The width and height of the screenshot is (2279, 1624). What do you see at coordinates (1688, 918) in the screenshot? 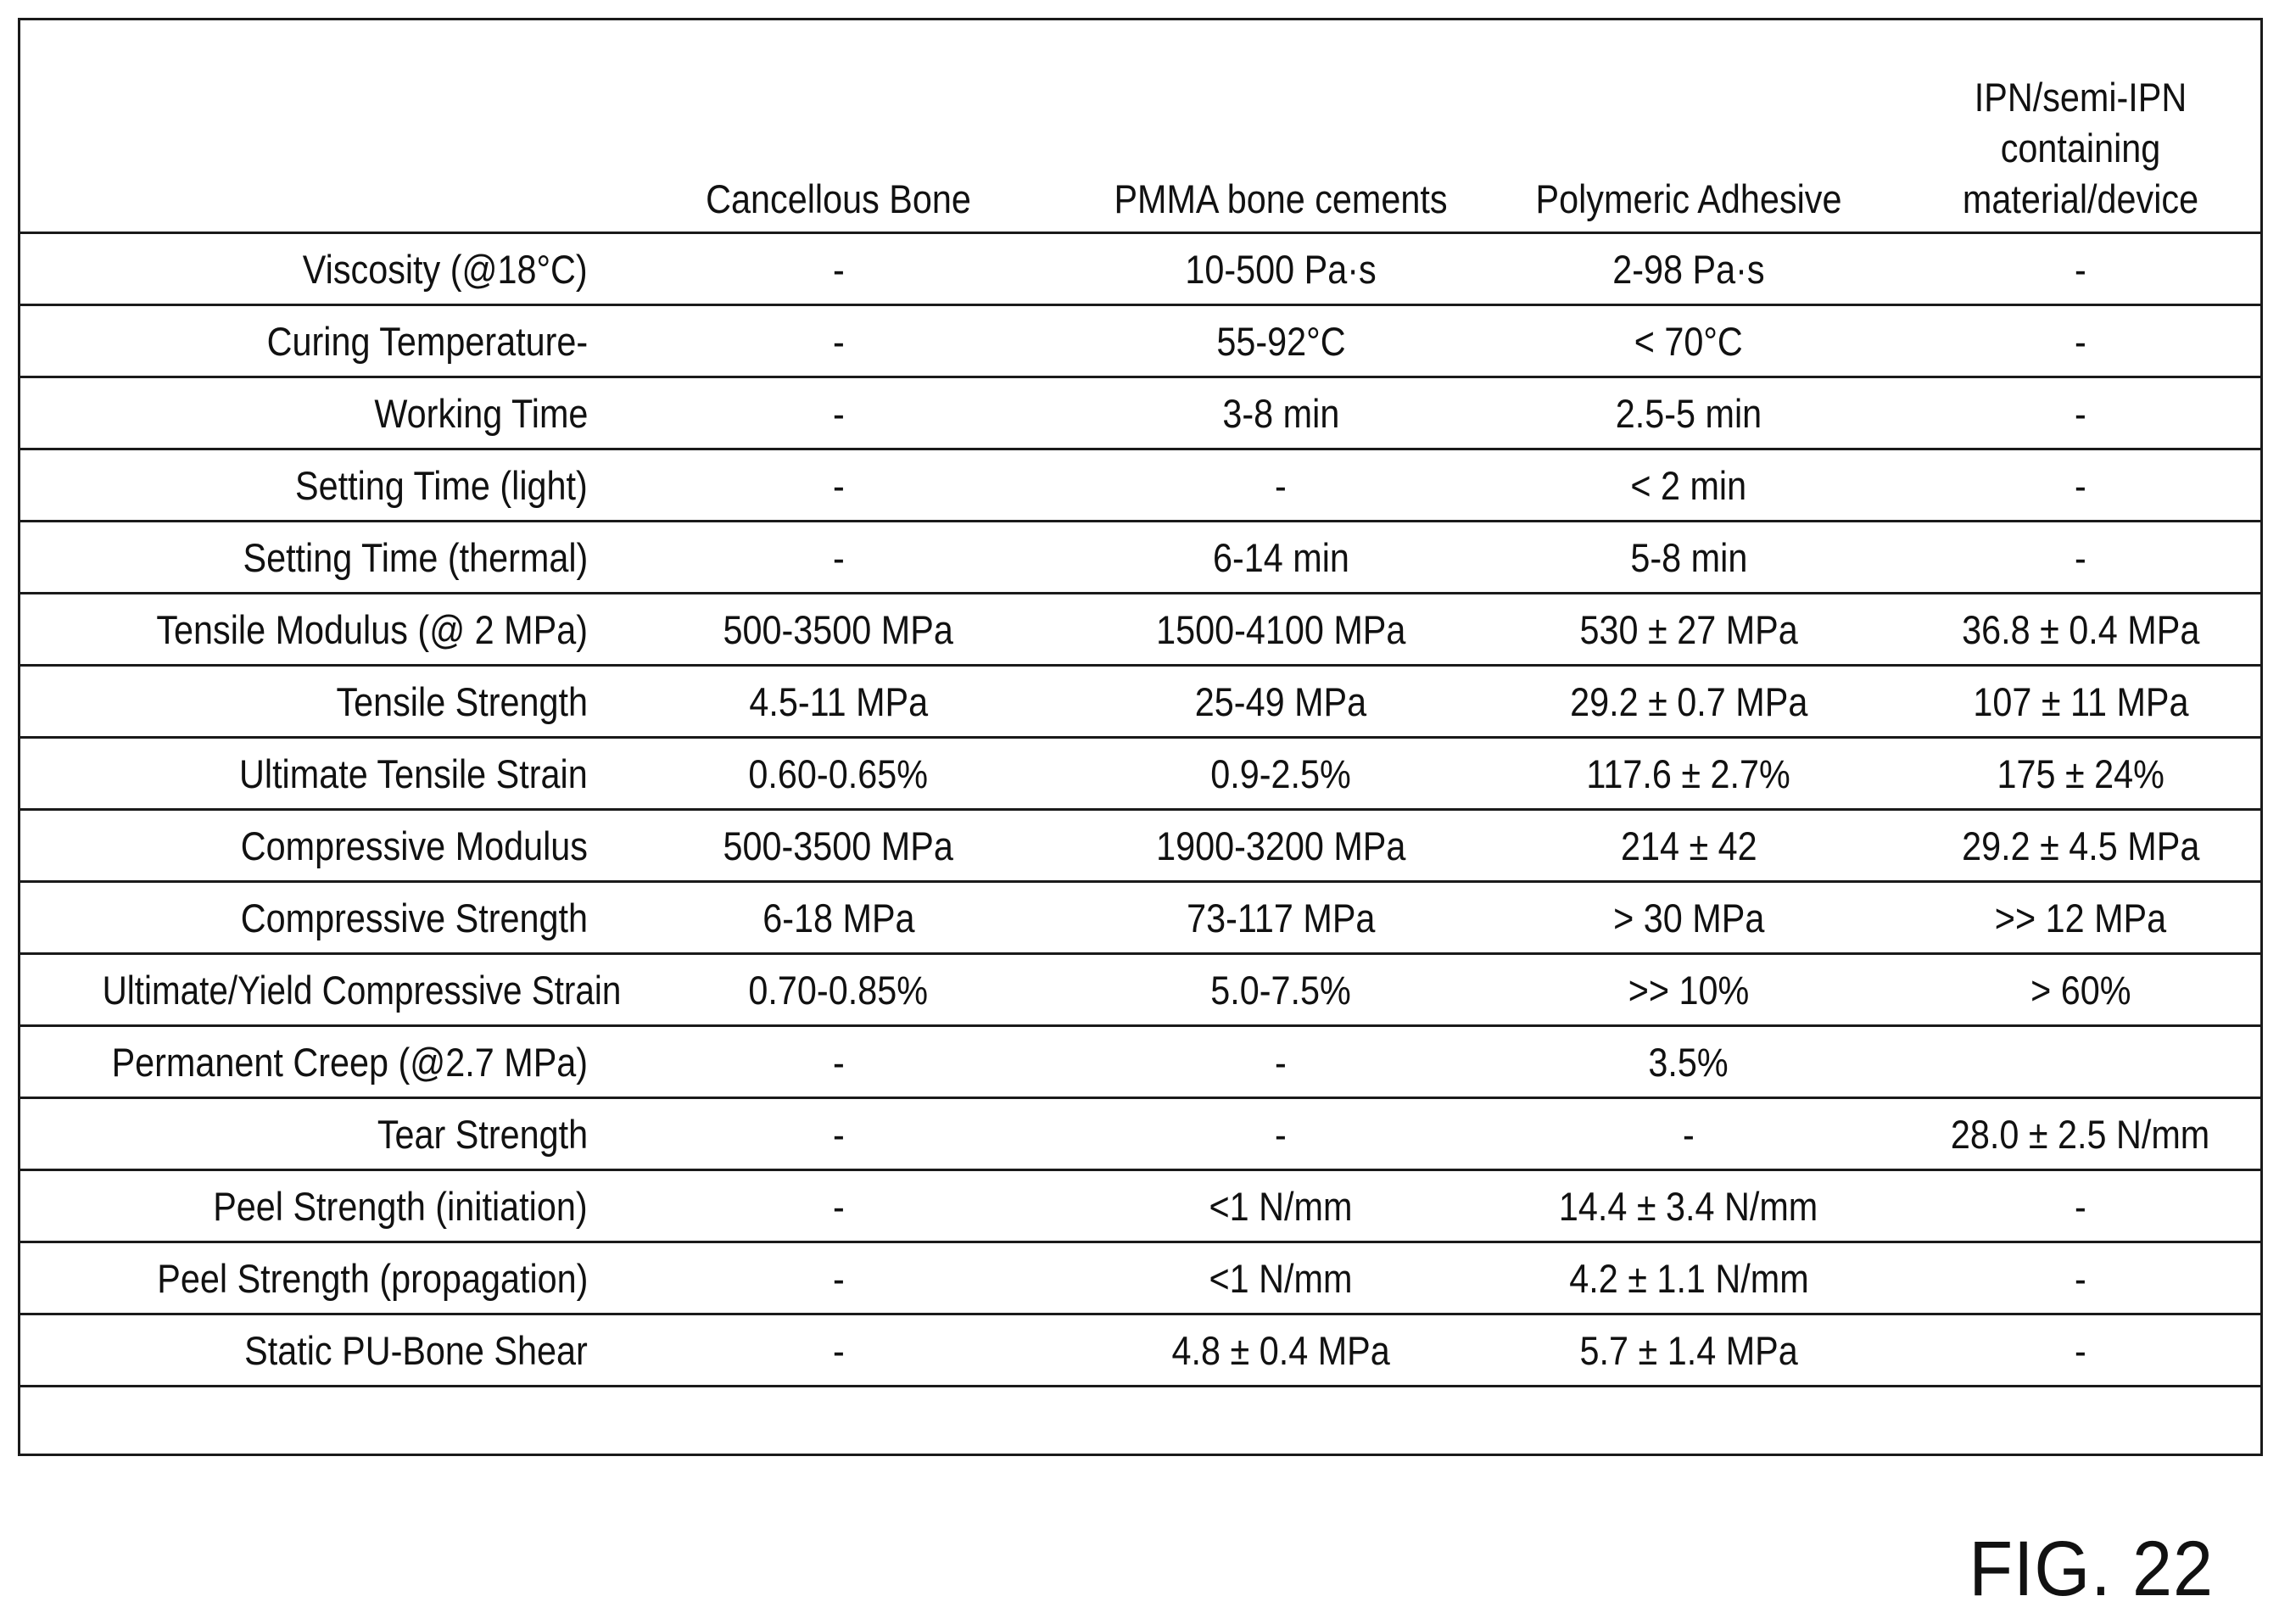
I see `cell-value: > 30 MPa` at bounding box center [1688, 918].